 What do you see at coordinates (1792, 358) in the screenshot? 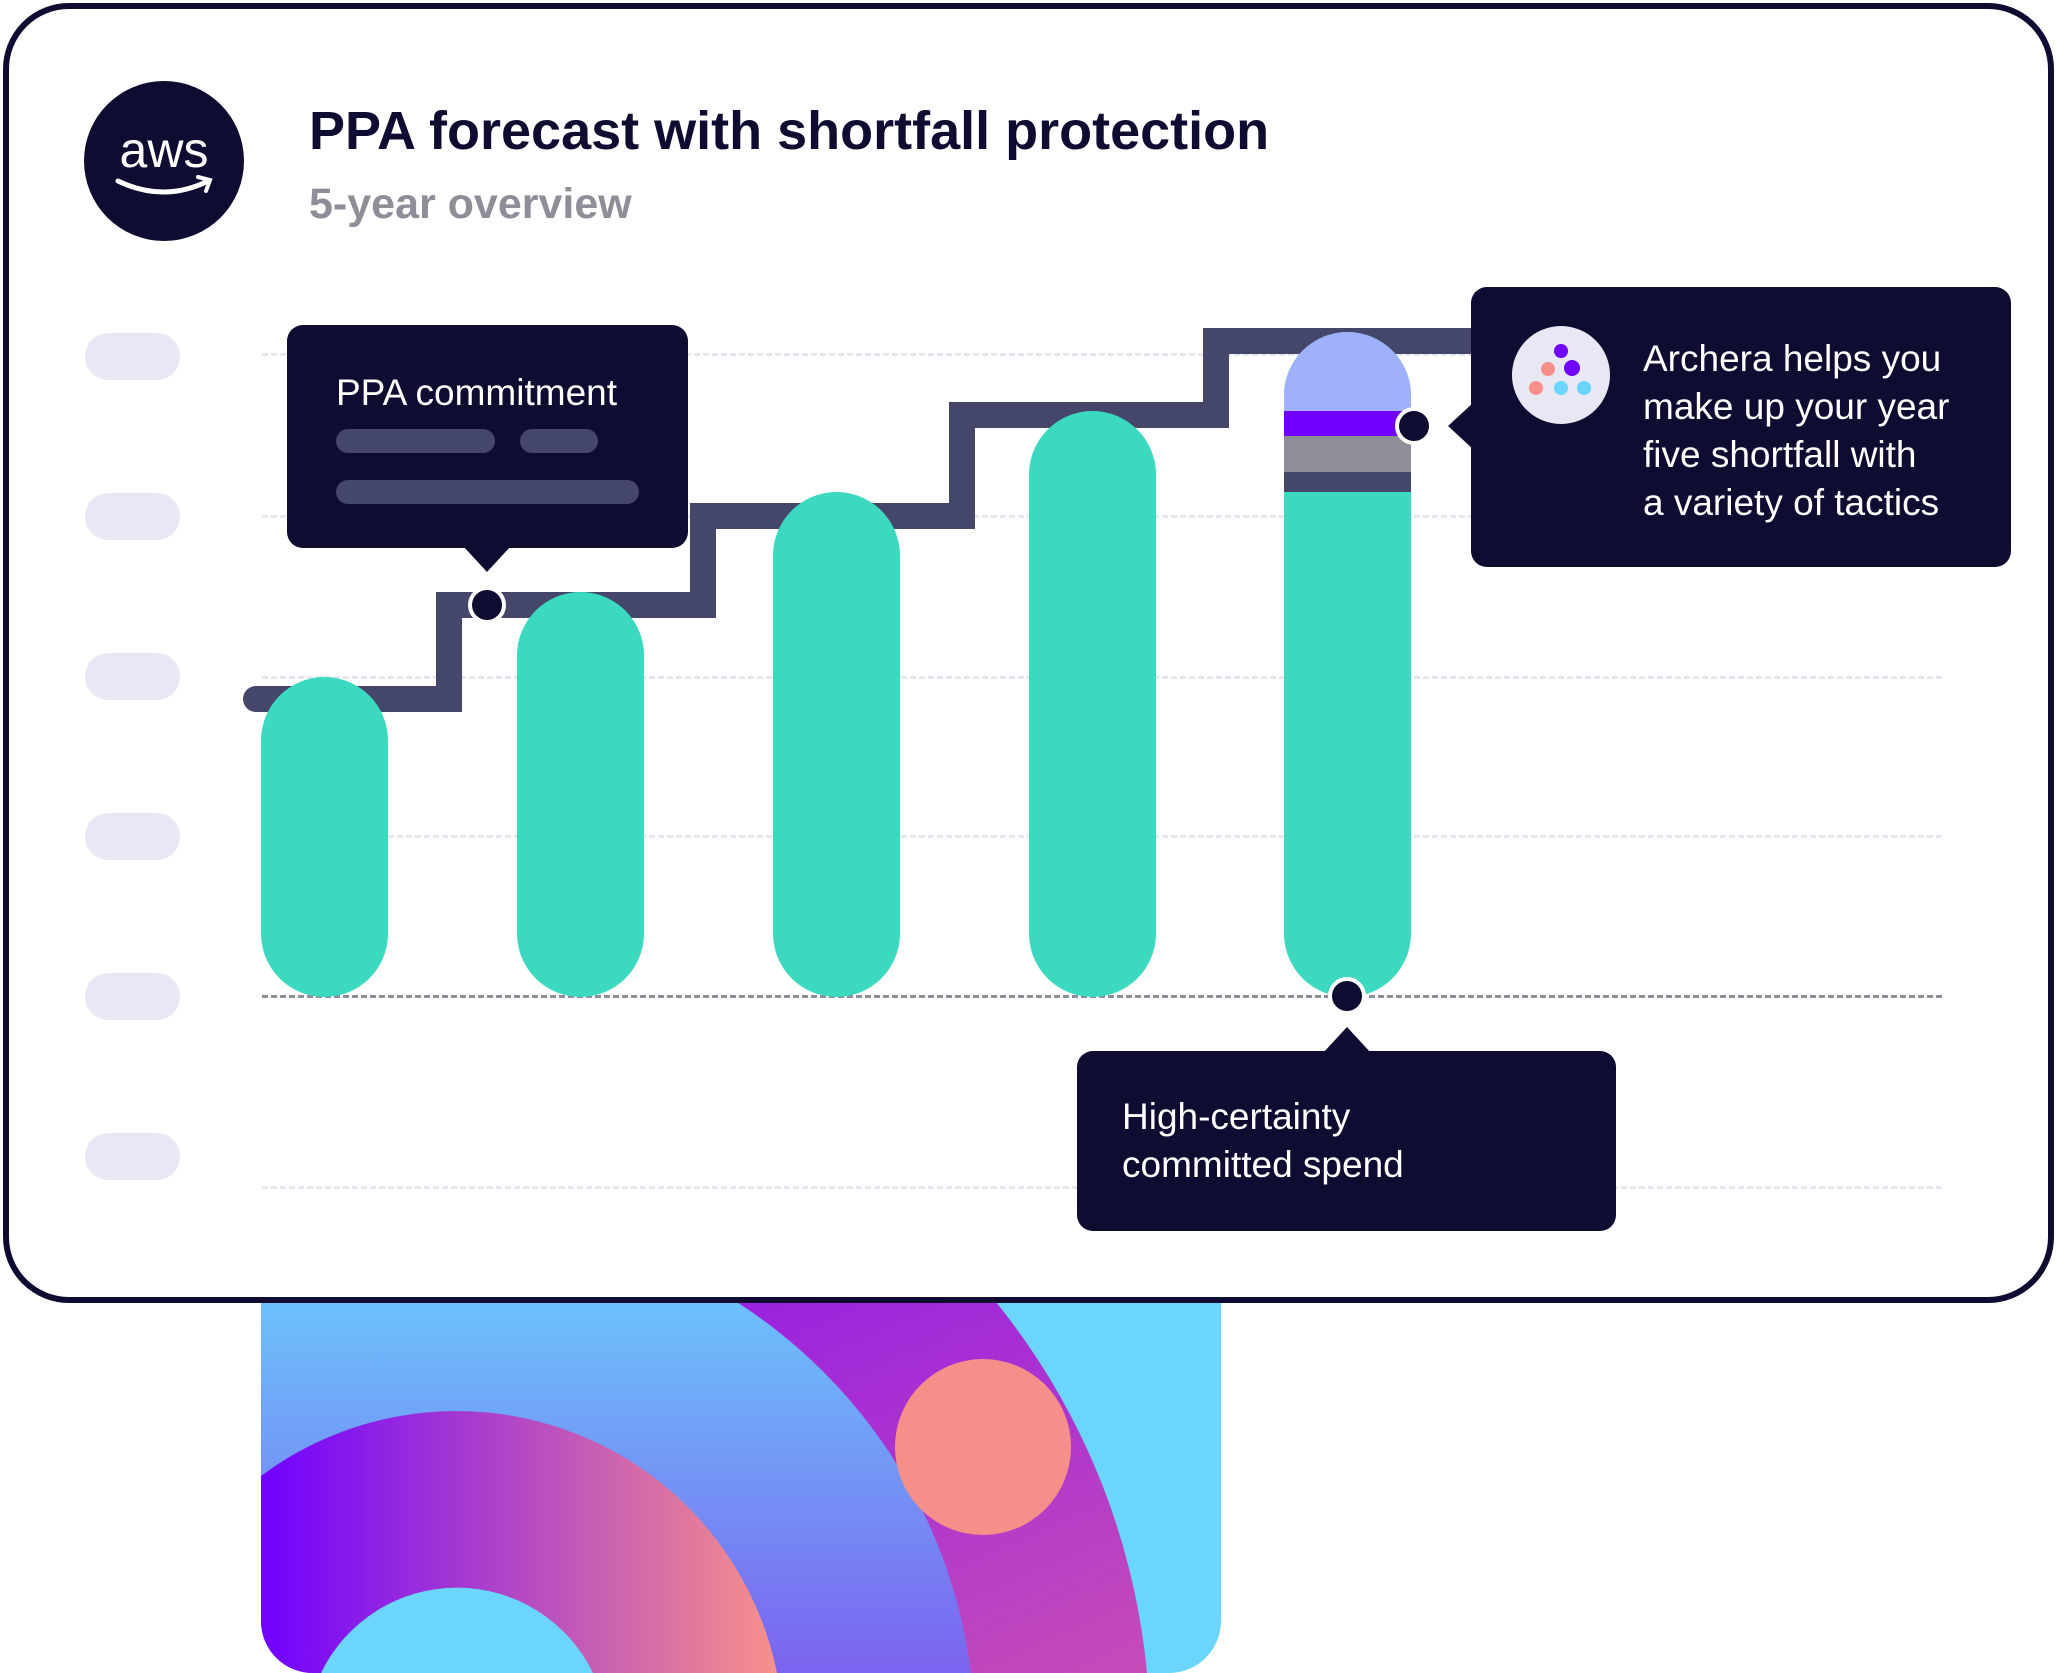
I see `callout-line: Archera helps you` at bounding box center [1792, 358].